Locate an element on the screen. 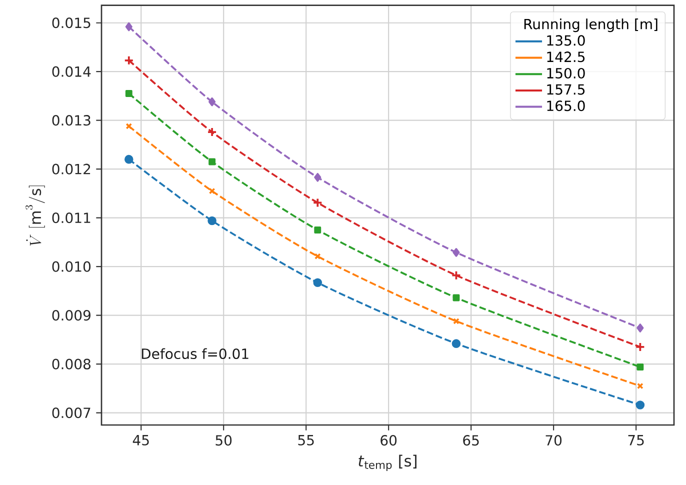 Image resolution: width=686 pixels, height=485 pixels. y-tick-label: 0.015 is located at coordinates (71, 23).